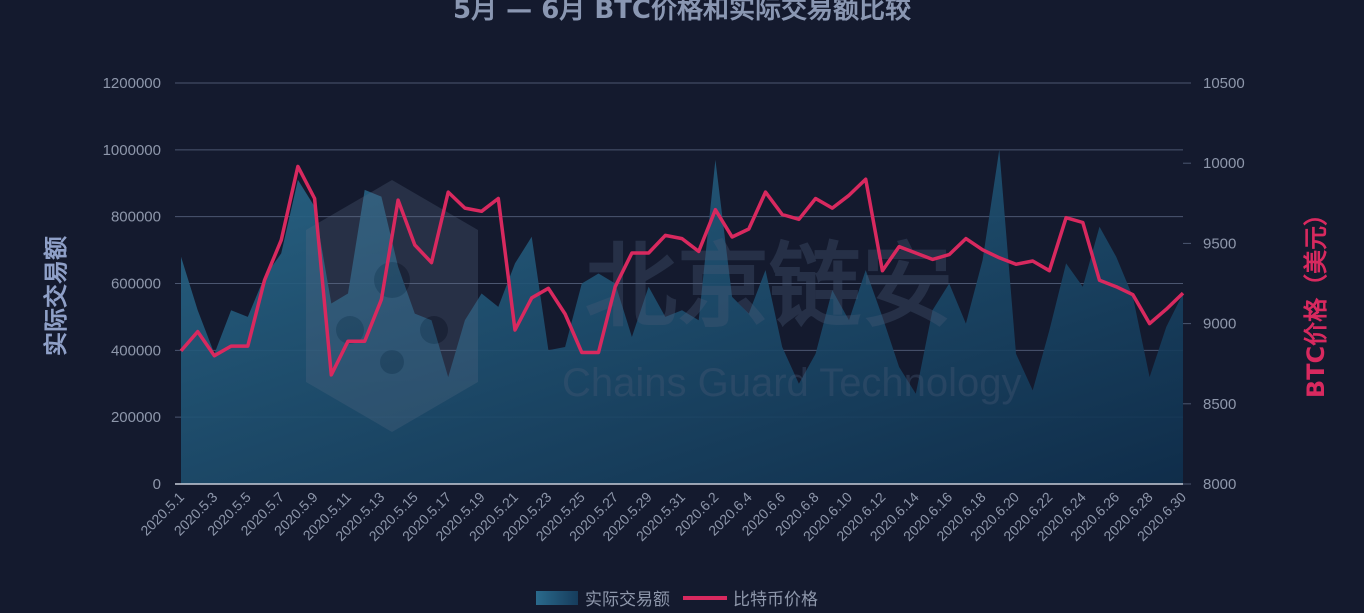 The width and height of the screenshot is (1364, 613). Describe the element at coordinates (132, 83) in the screenshot. I see `y-left-tick-label: 1200000` at that location.